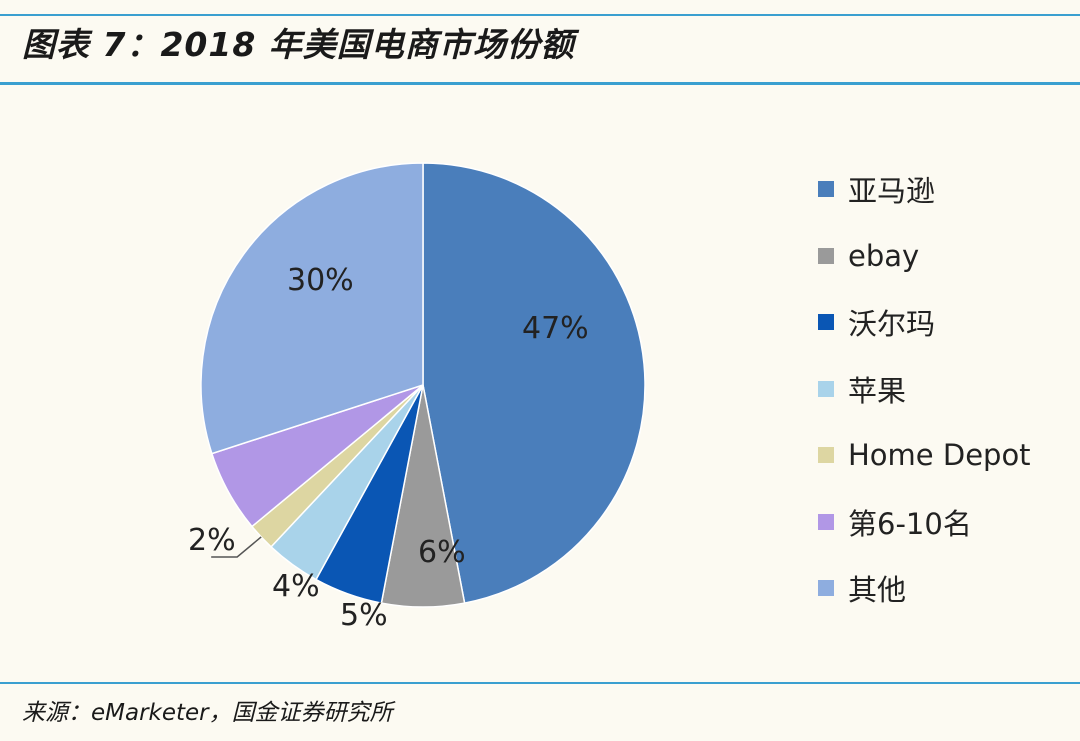  I want to click on legend-label: 第6-10名, so click(910, 523).